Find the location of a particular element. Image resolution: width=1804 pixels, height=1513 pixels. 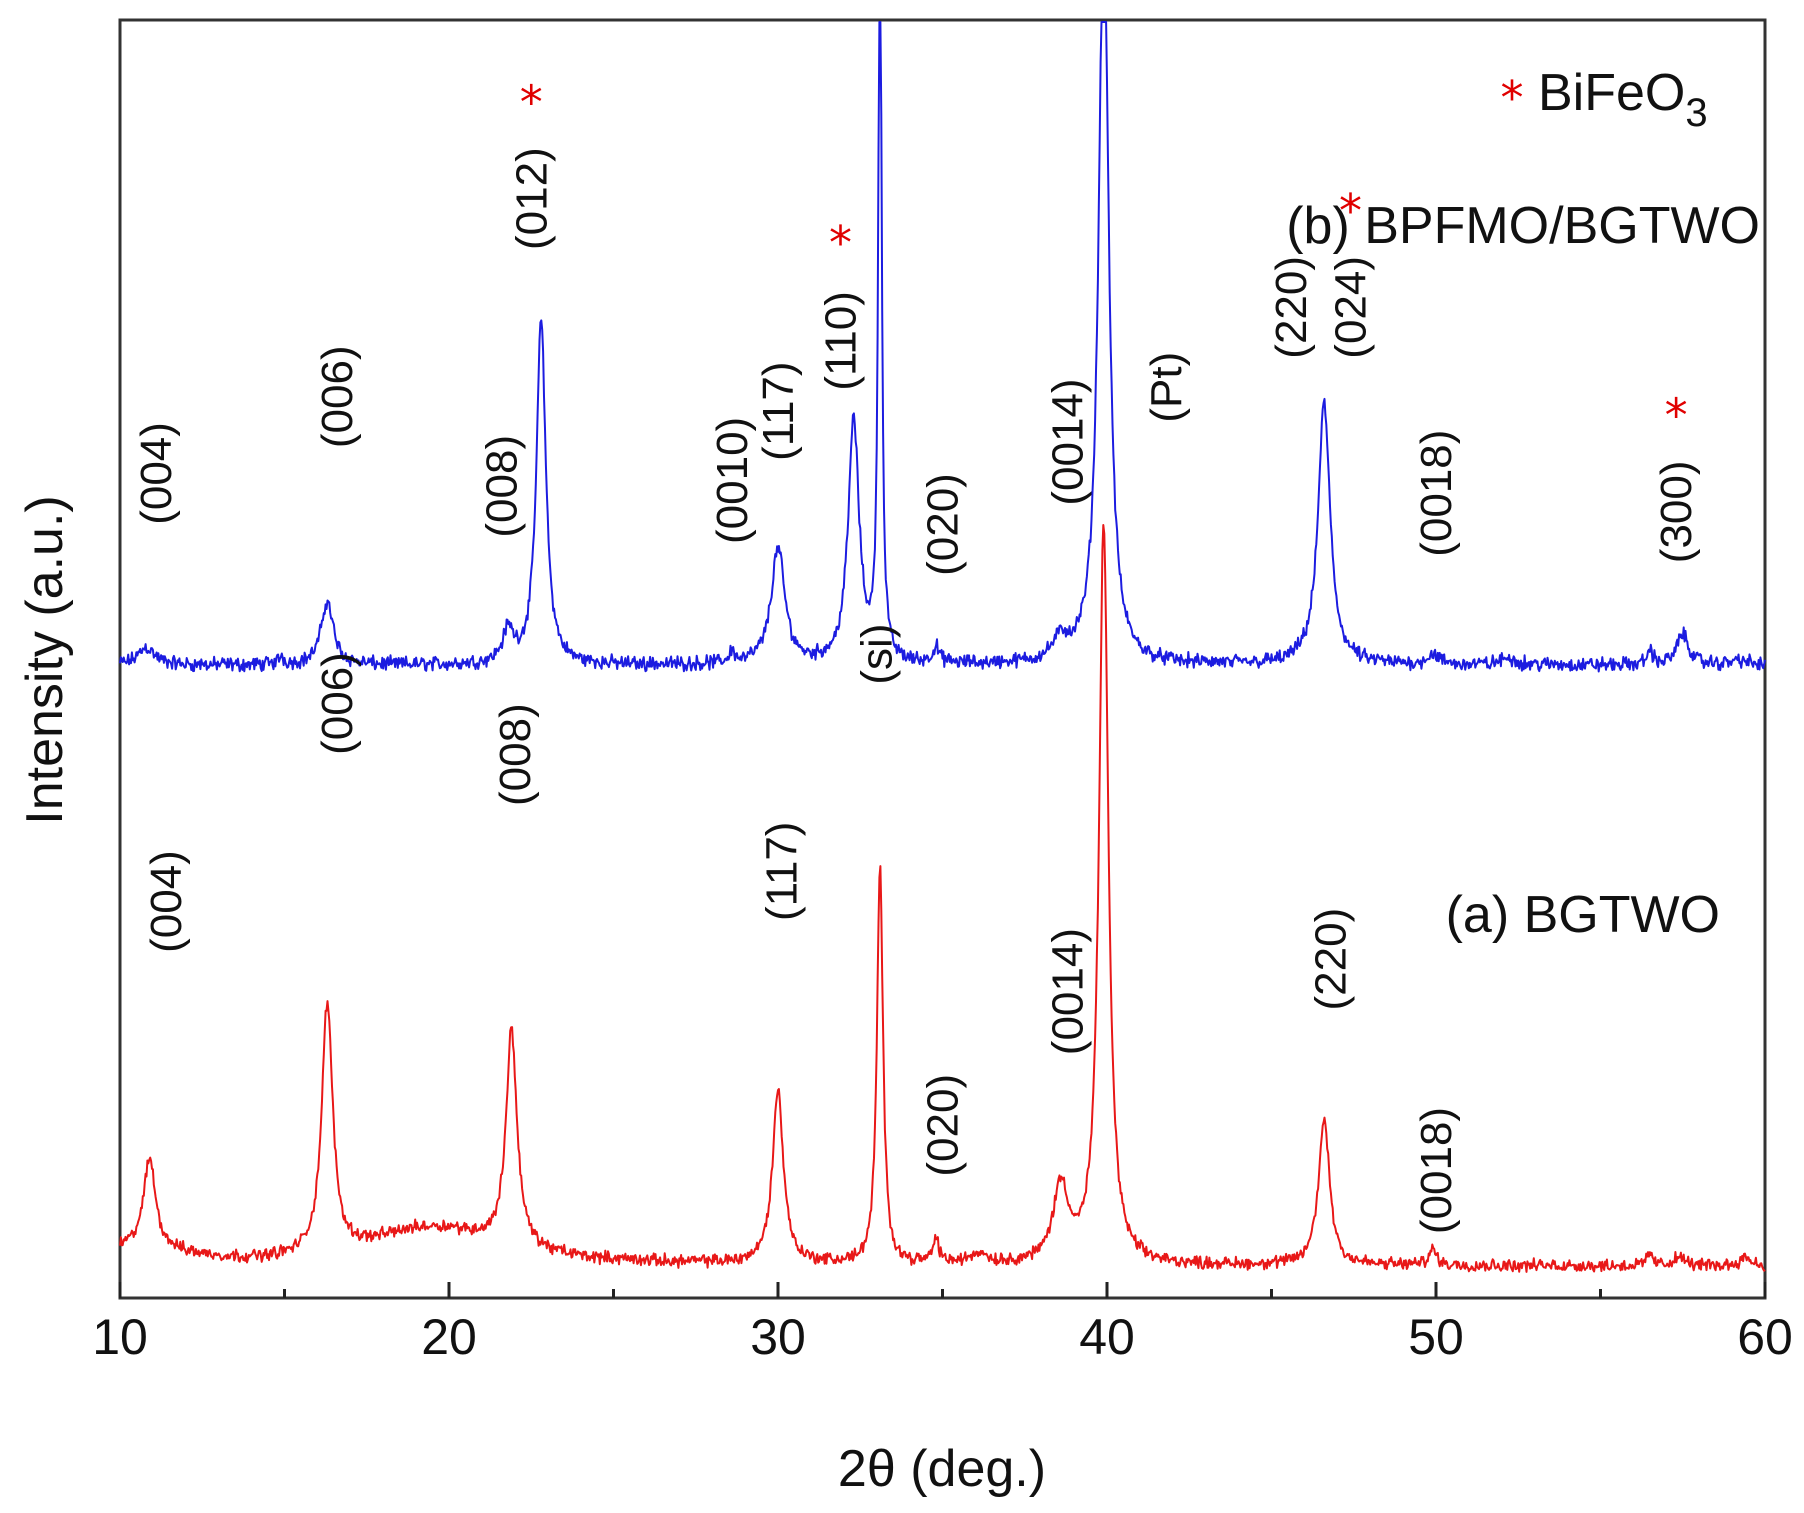

legend-label-main: BiFeO is located at coordinates (1611, 93).